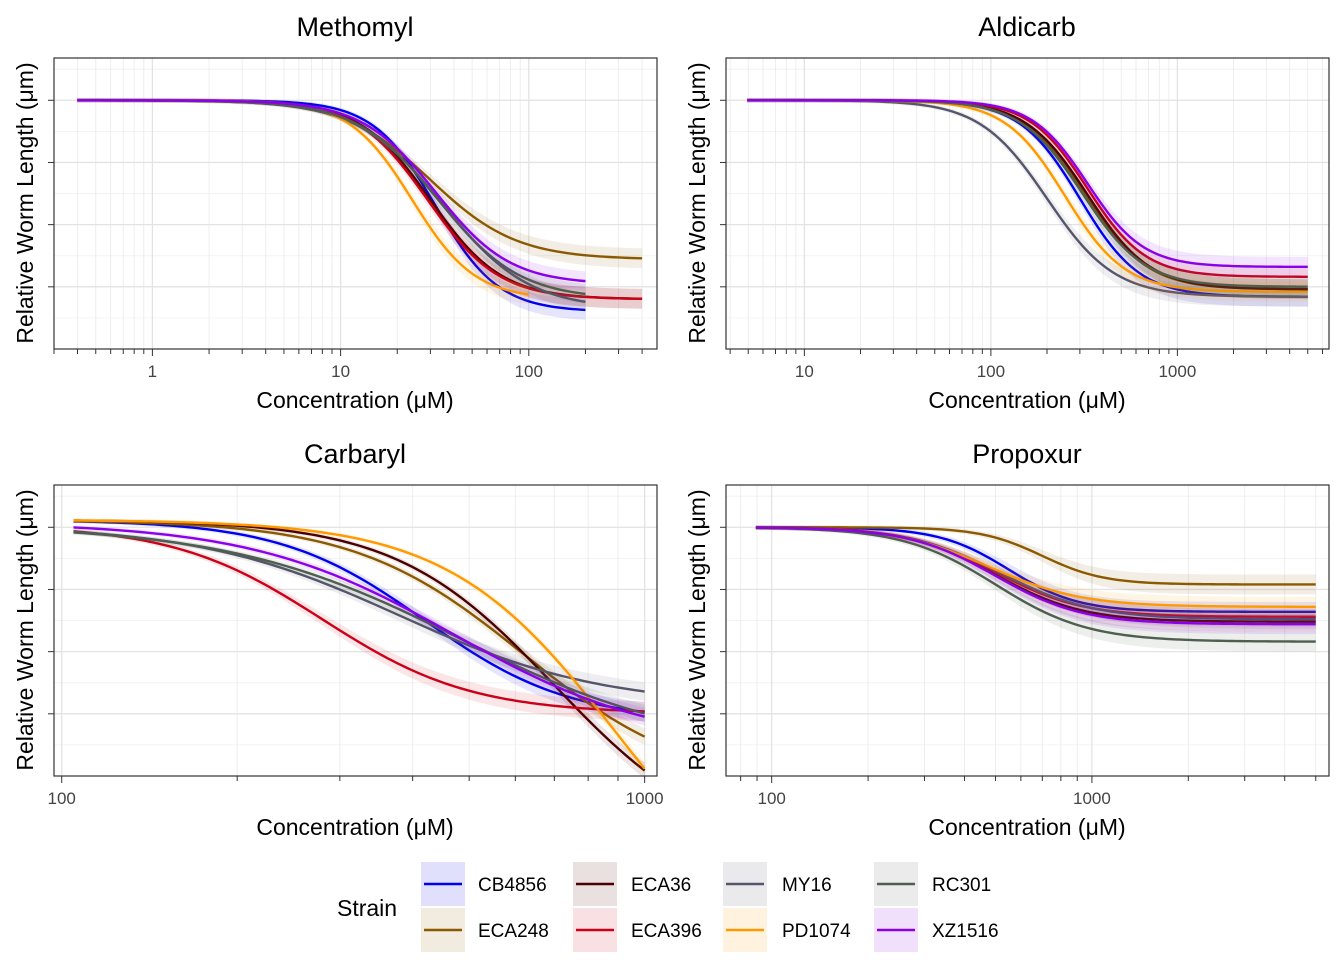 The image size is (1344, 960). What do you see at coordinates (807, 885) in the screenshot?
I see `legend-label-MY16: MY16` at bounding box center [807, 885].